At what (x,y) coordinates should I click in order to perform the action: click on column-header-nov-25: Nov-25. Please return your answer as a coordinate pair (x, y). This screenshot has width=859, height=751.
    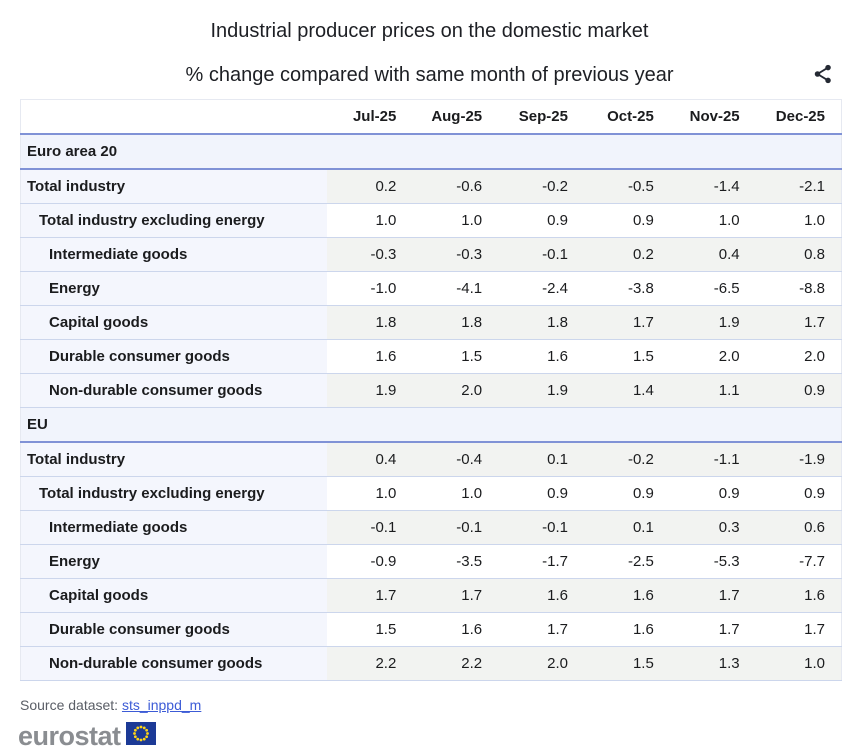
    Looking at the image, I should click on (712, 117).